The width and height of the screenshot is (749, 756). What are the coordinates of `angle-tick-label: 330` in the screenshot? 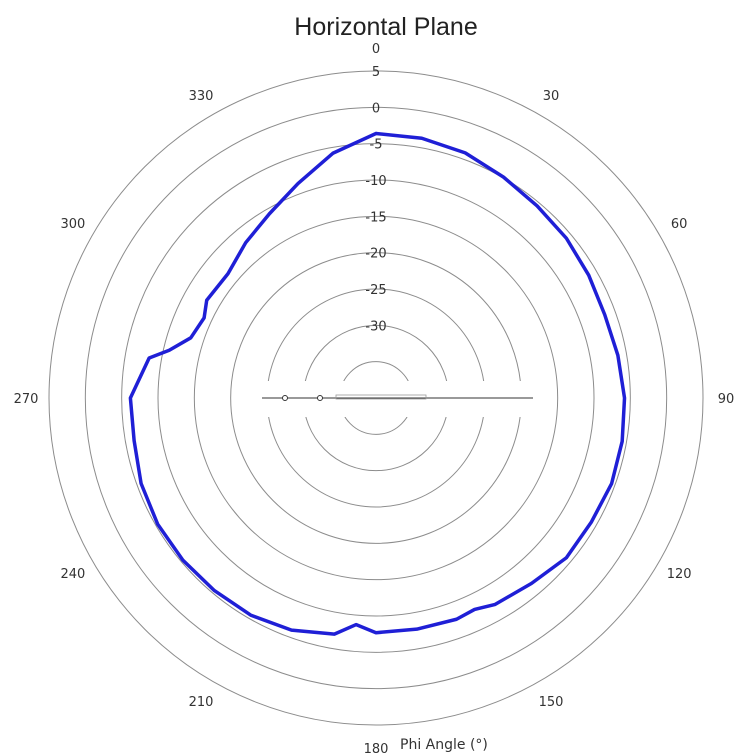 It's located at (201, 96).